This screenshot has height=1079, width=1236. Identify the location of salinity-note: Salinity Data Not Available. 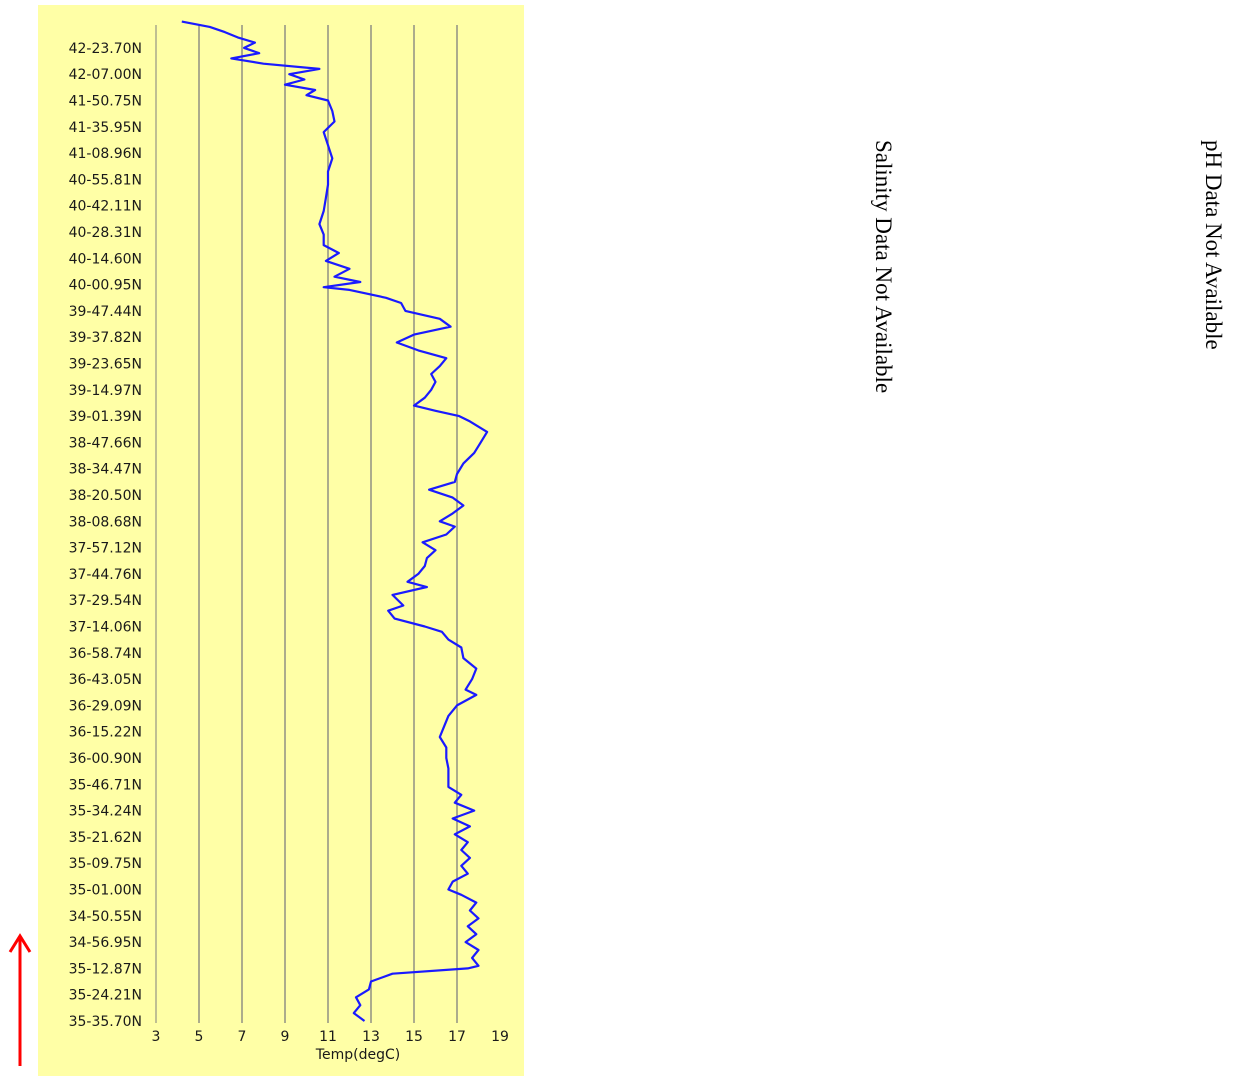
(883, 267).